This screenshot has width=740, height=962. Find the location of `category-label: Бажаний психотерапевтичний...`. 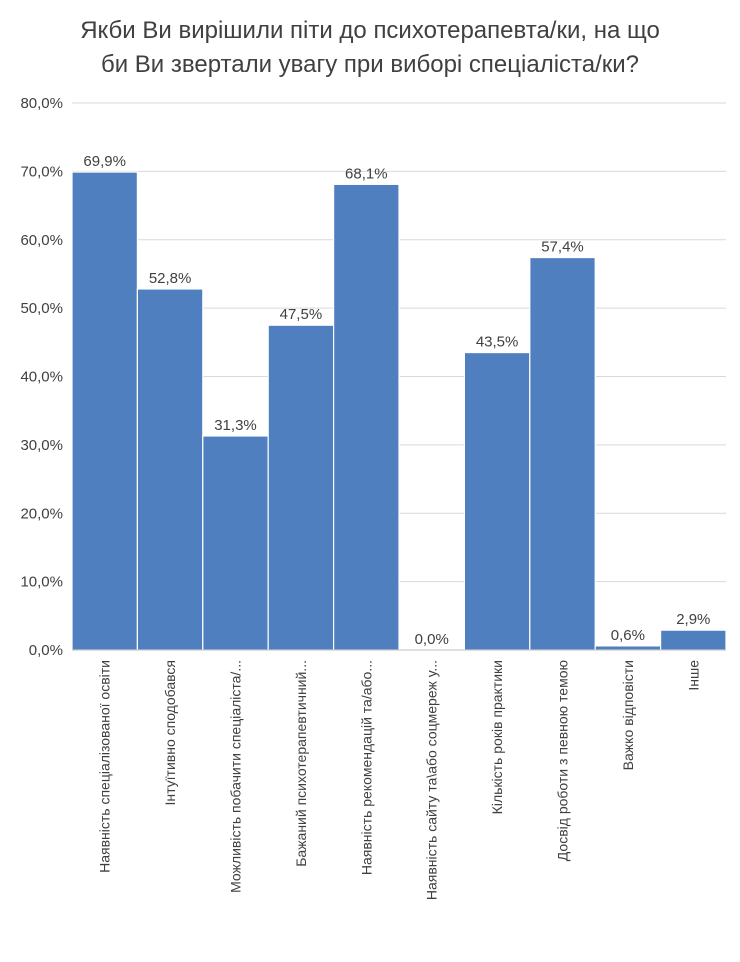

category-label: Бажаний психотерапевтичний... is located at coordinates (301, 763).